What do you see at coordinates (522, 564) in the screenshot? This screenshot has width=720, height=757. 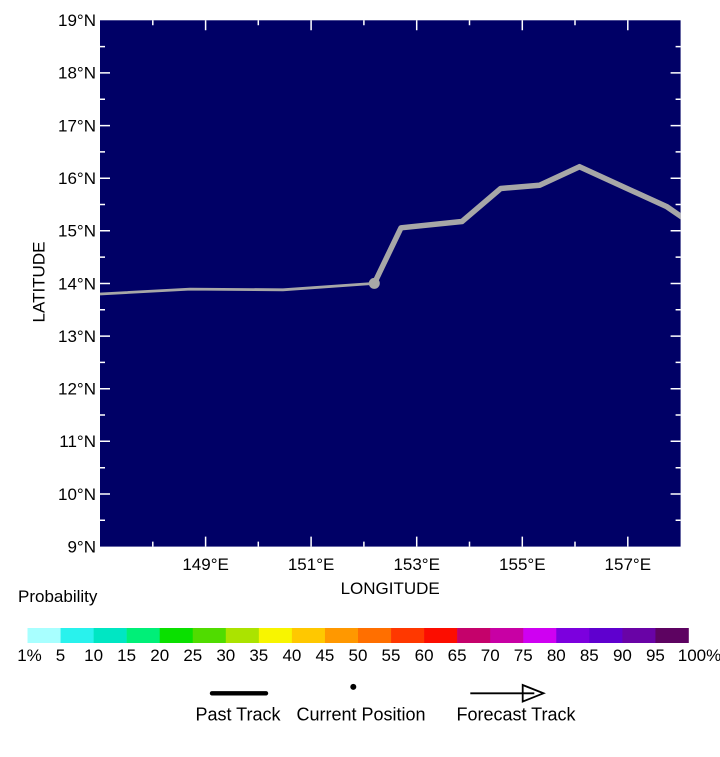 I see `svg-text: 155°E` at bounding box center [522, 564].